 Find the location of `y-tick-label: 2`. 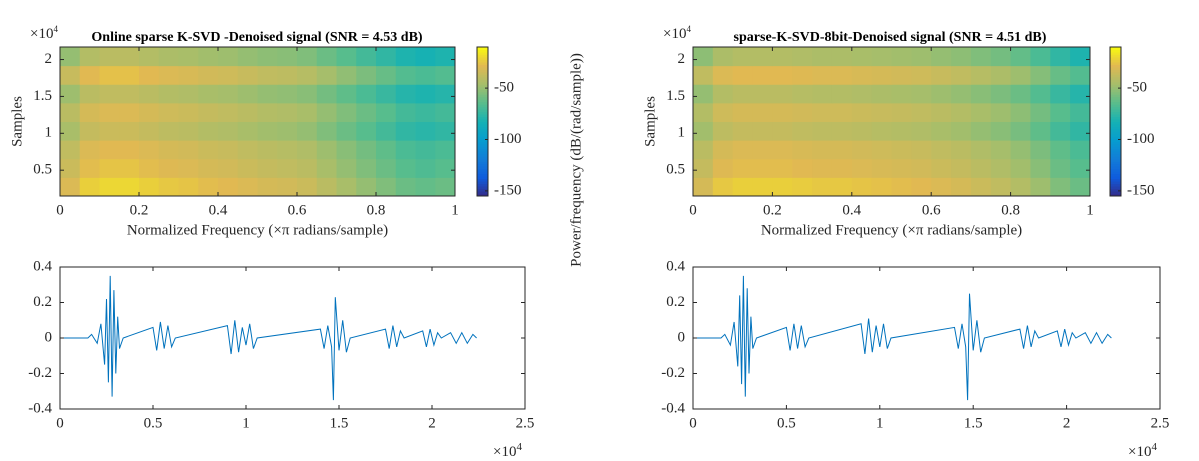

y-tick-label: 2 is located at coordinates (682, 59).